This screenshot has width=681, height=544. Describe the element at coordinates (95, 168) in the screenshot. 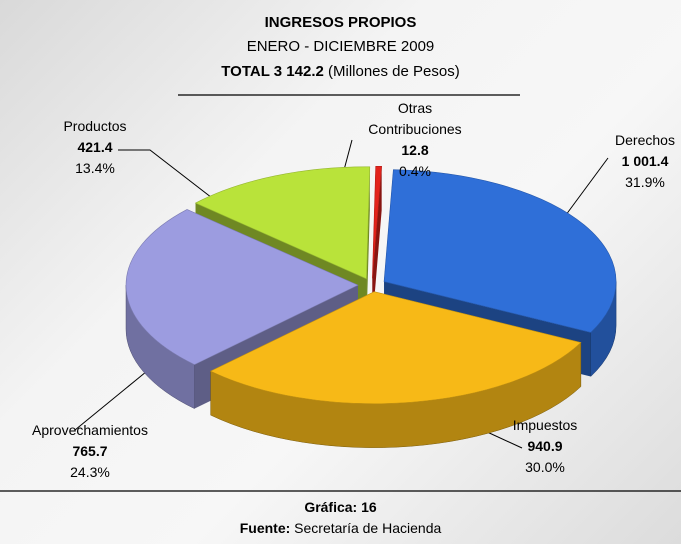

I see `percent-label: 13.4%` at that location.